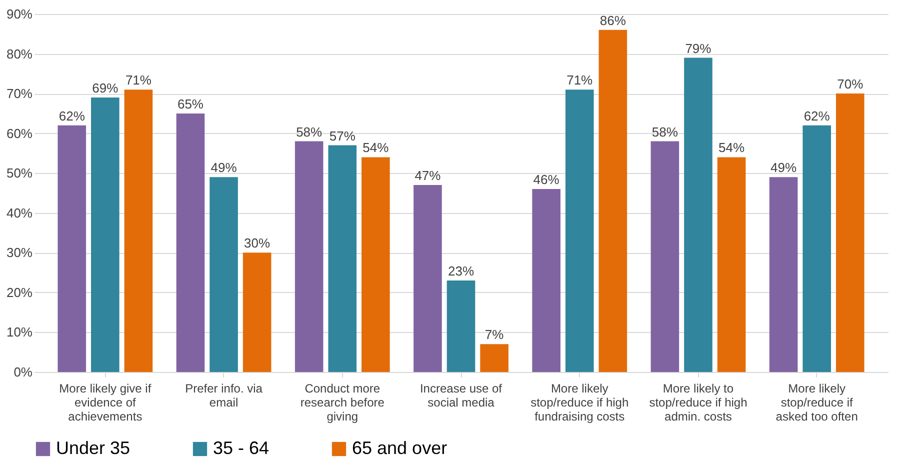  I want to click on y-tick-label: 80%, so click(19, 54).